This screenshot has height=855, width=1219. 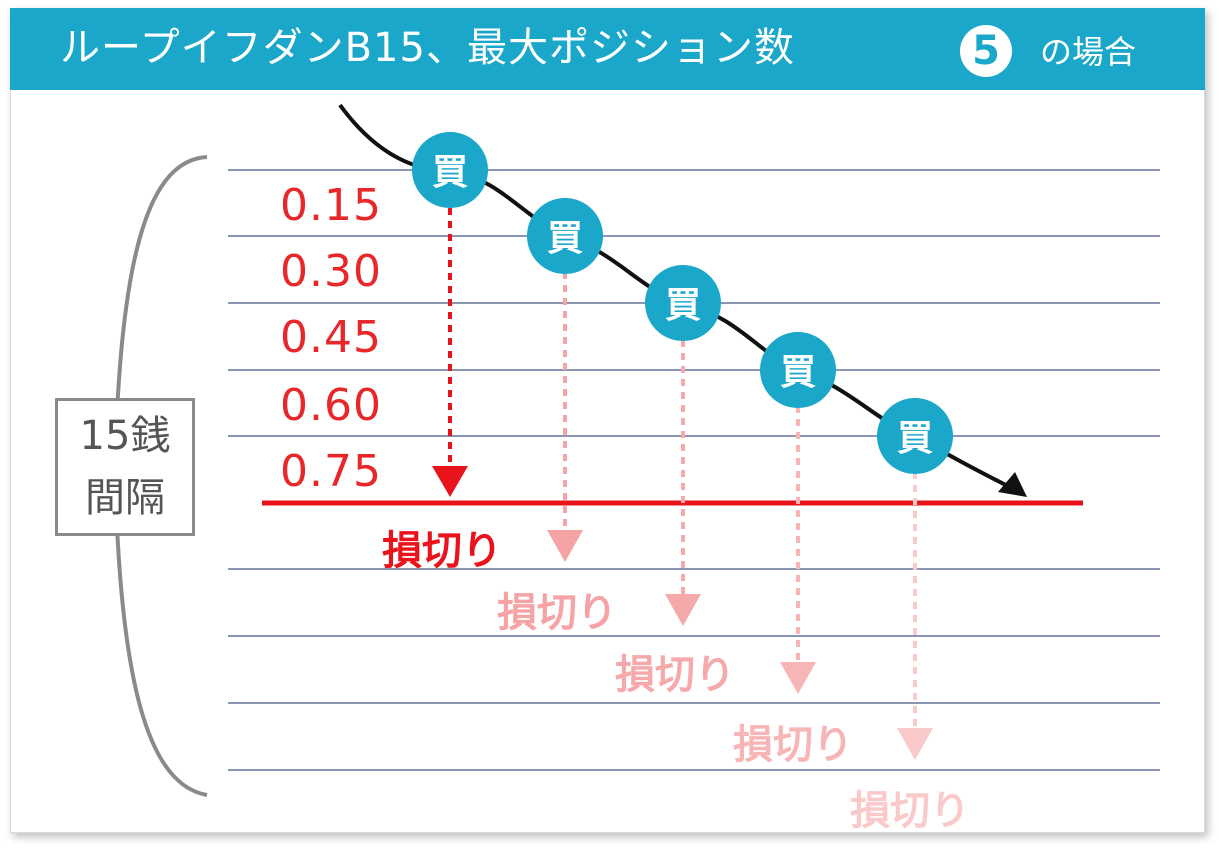 I want to click on level-label: 0.75, so click(x=331, y=471).